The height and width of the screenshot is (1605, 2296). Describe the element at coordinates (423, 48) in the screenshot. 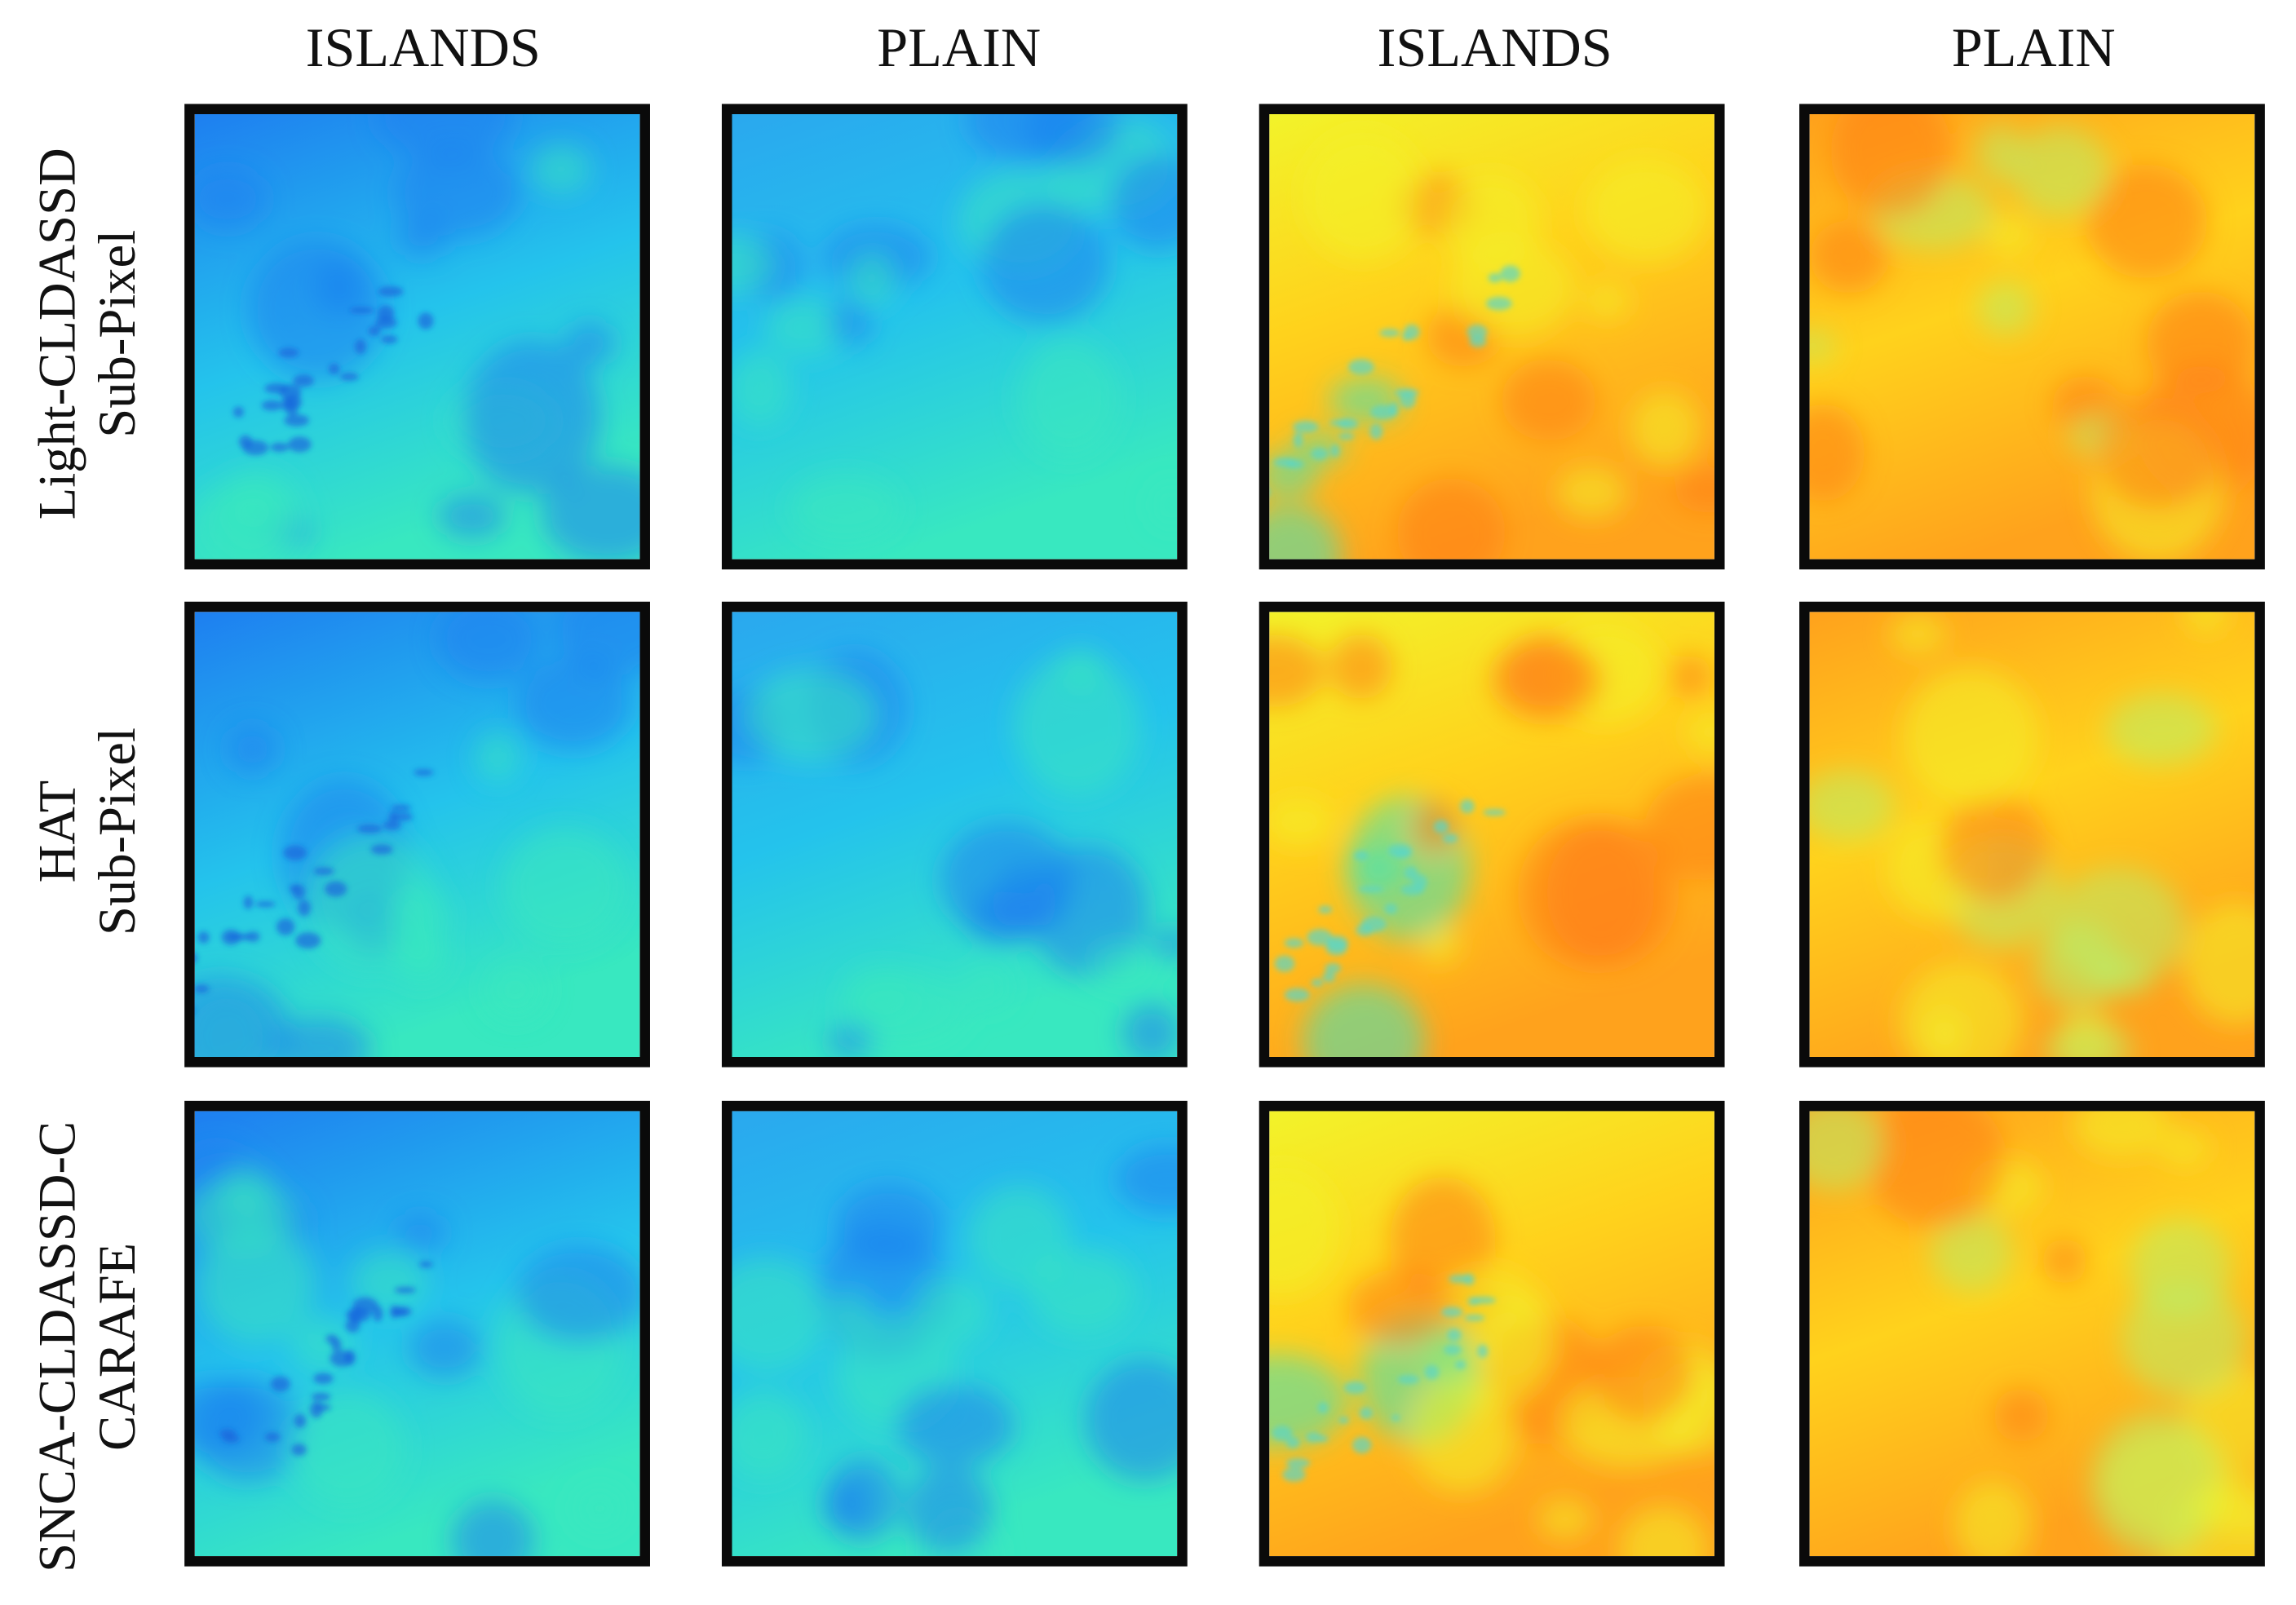

I see `column-header-islands-1: ISLANDS` at that location.